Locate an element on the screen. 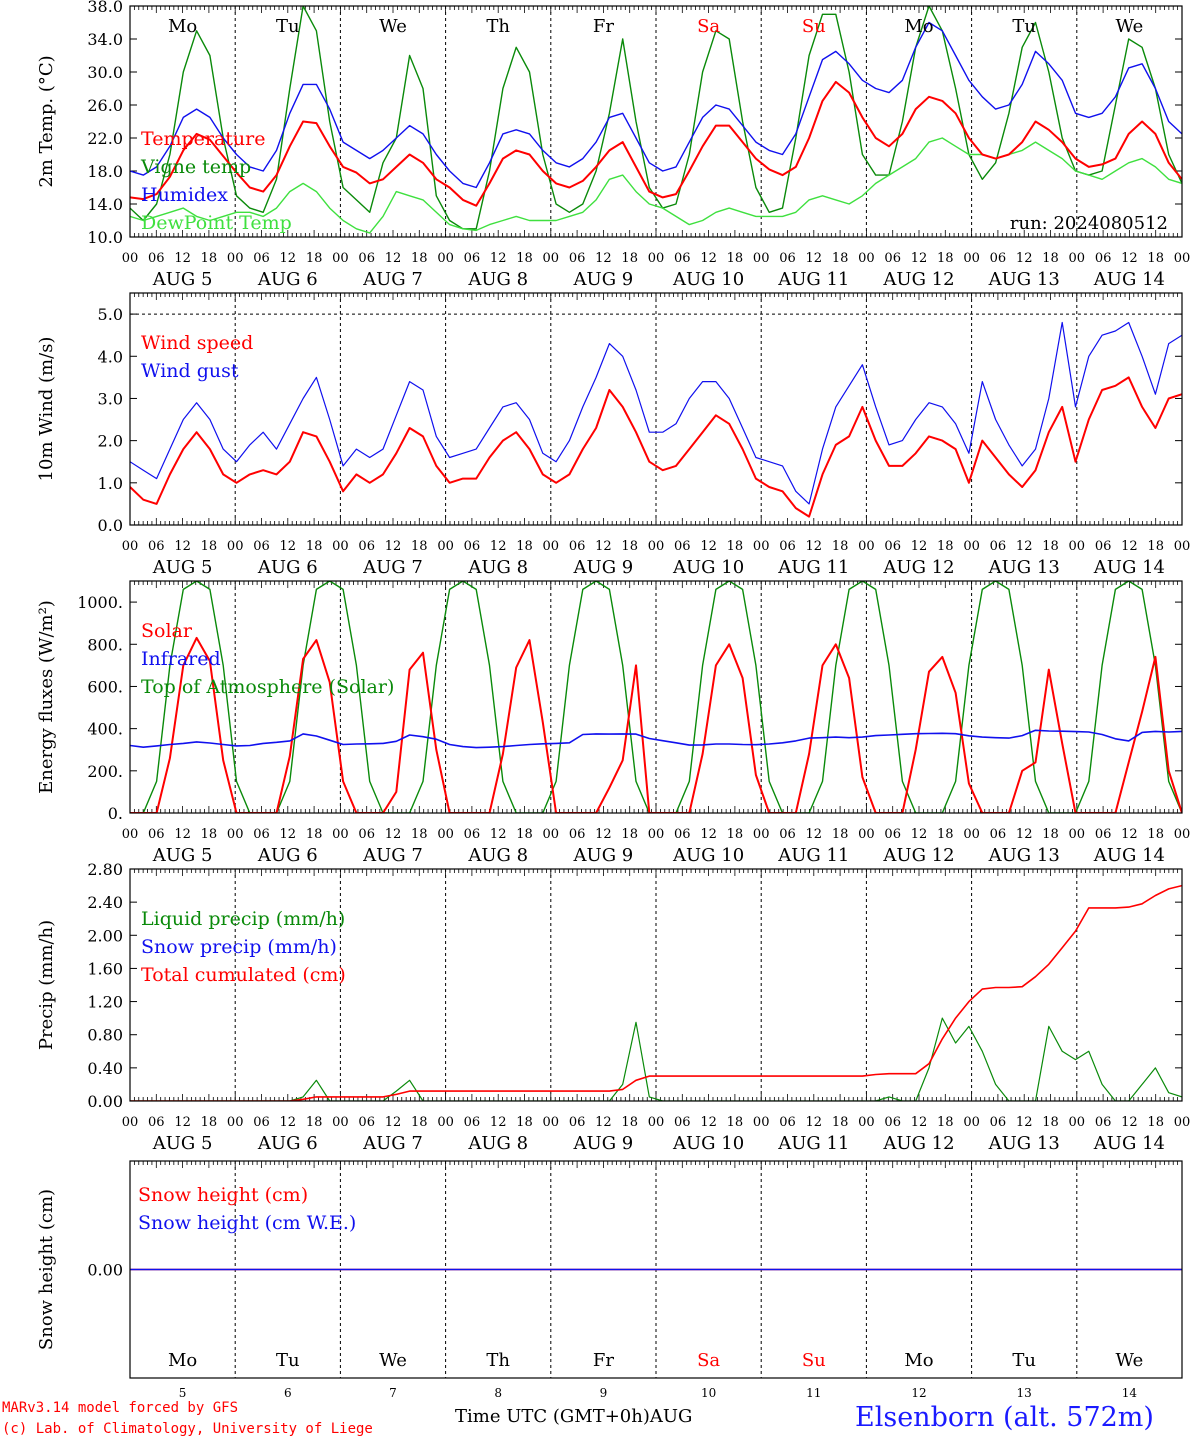  y-tick-label: 200. is located at coordinates (105, 771).